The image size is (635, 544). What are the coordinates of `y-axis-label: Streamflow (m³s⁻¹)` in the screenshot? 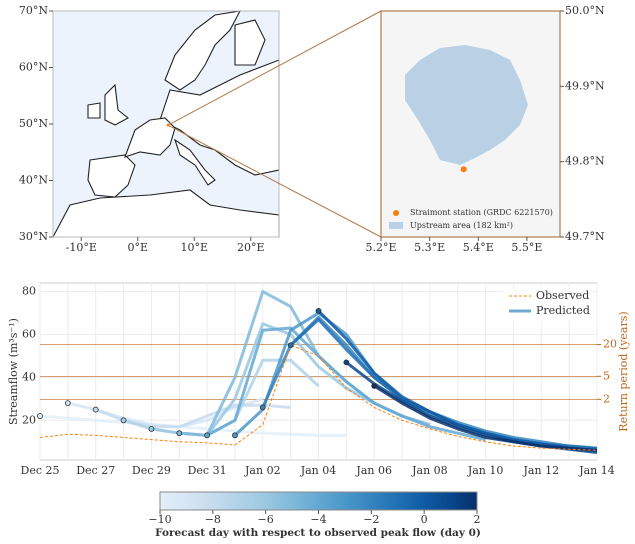 It's located at (13, 371).